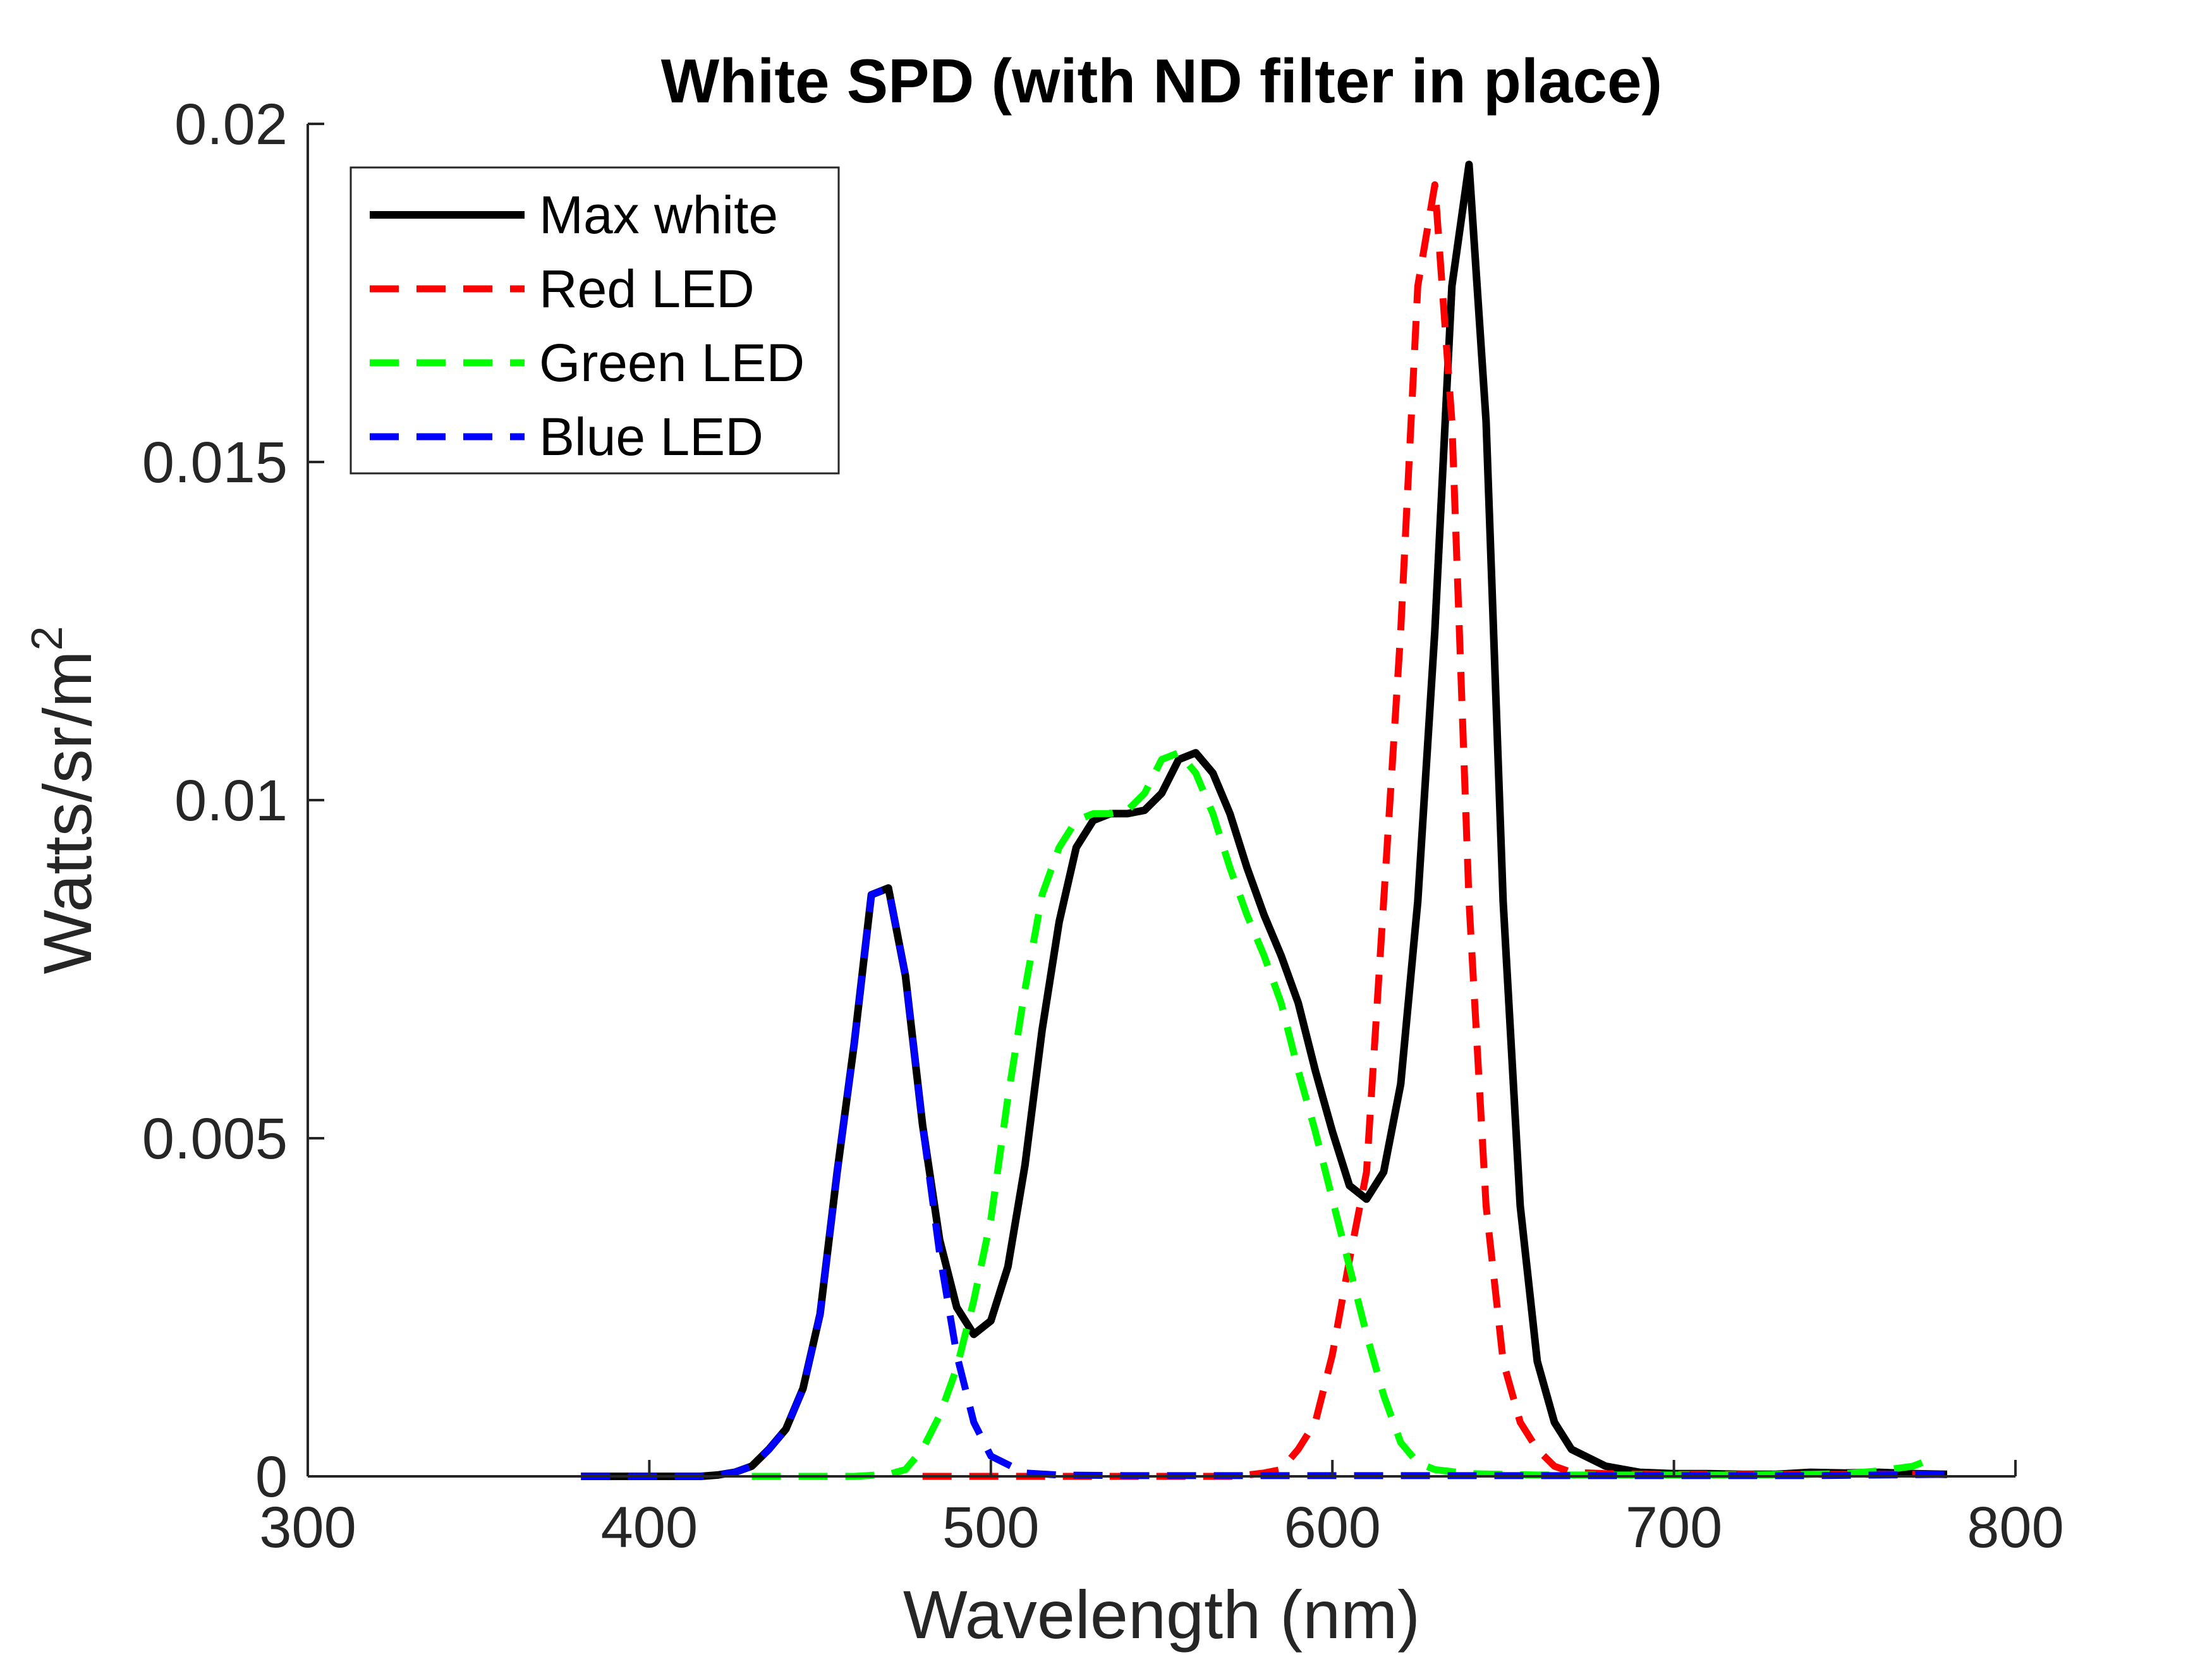  I want to click on x-tick-label: 600, so click(1333, 1527).